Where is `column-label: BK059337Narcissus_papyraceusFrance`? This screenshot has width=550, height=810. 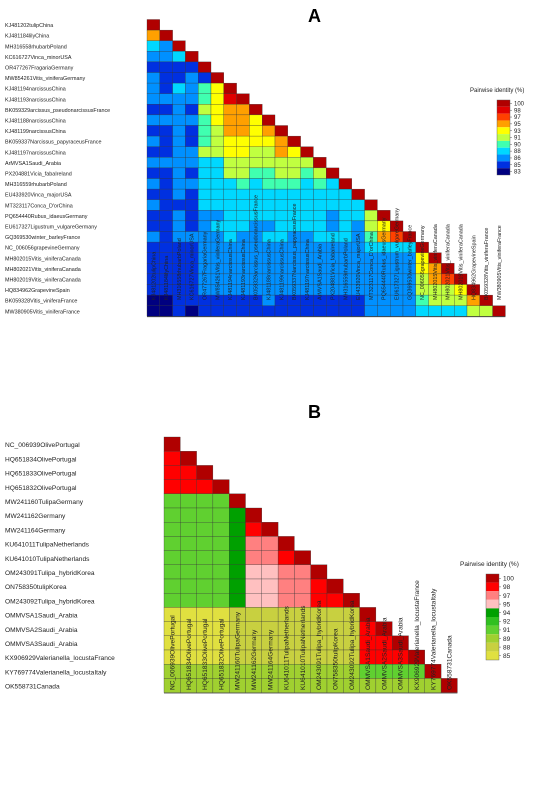 column-label: BK059337Narcissus_papyraceusFrance is located at coordinates (295, 252).